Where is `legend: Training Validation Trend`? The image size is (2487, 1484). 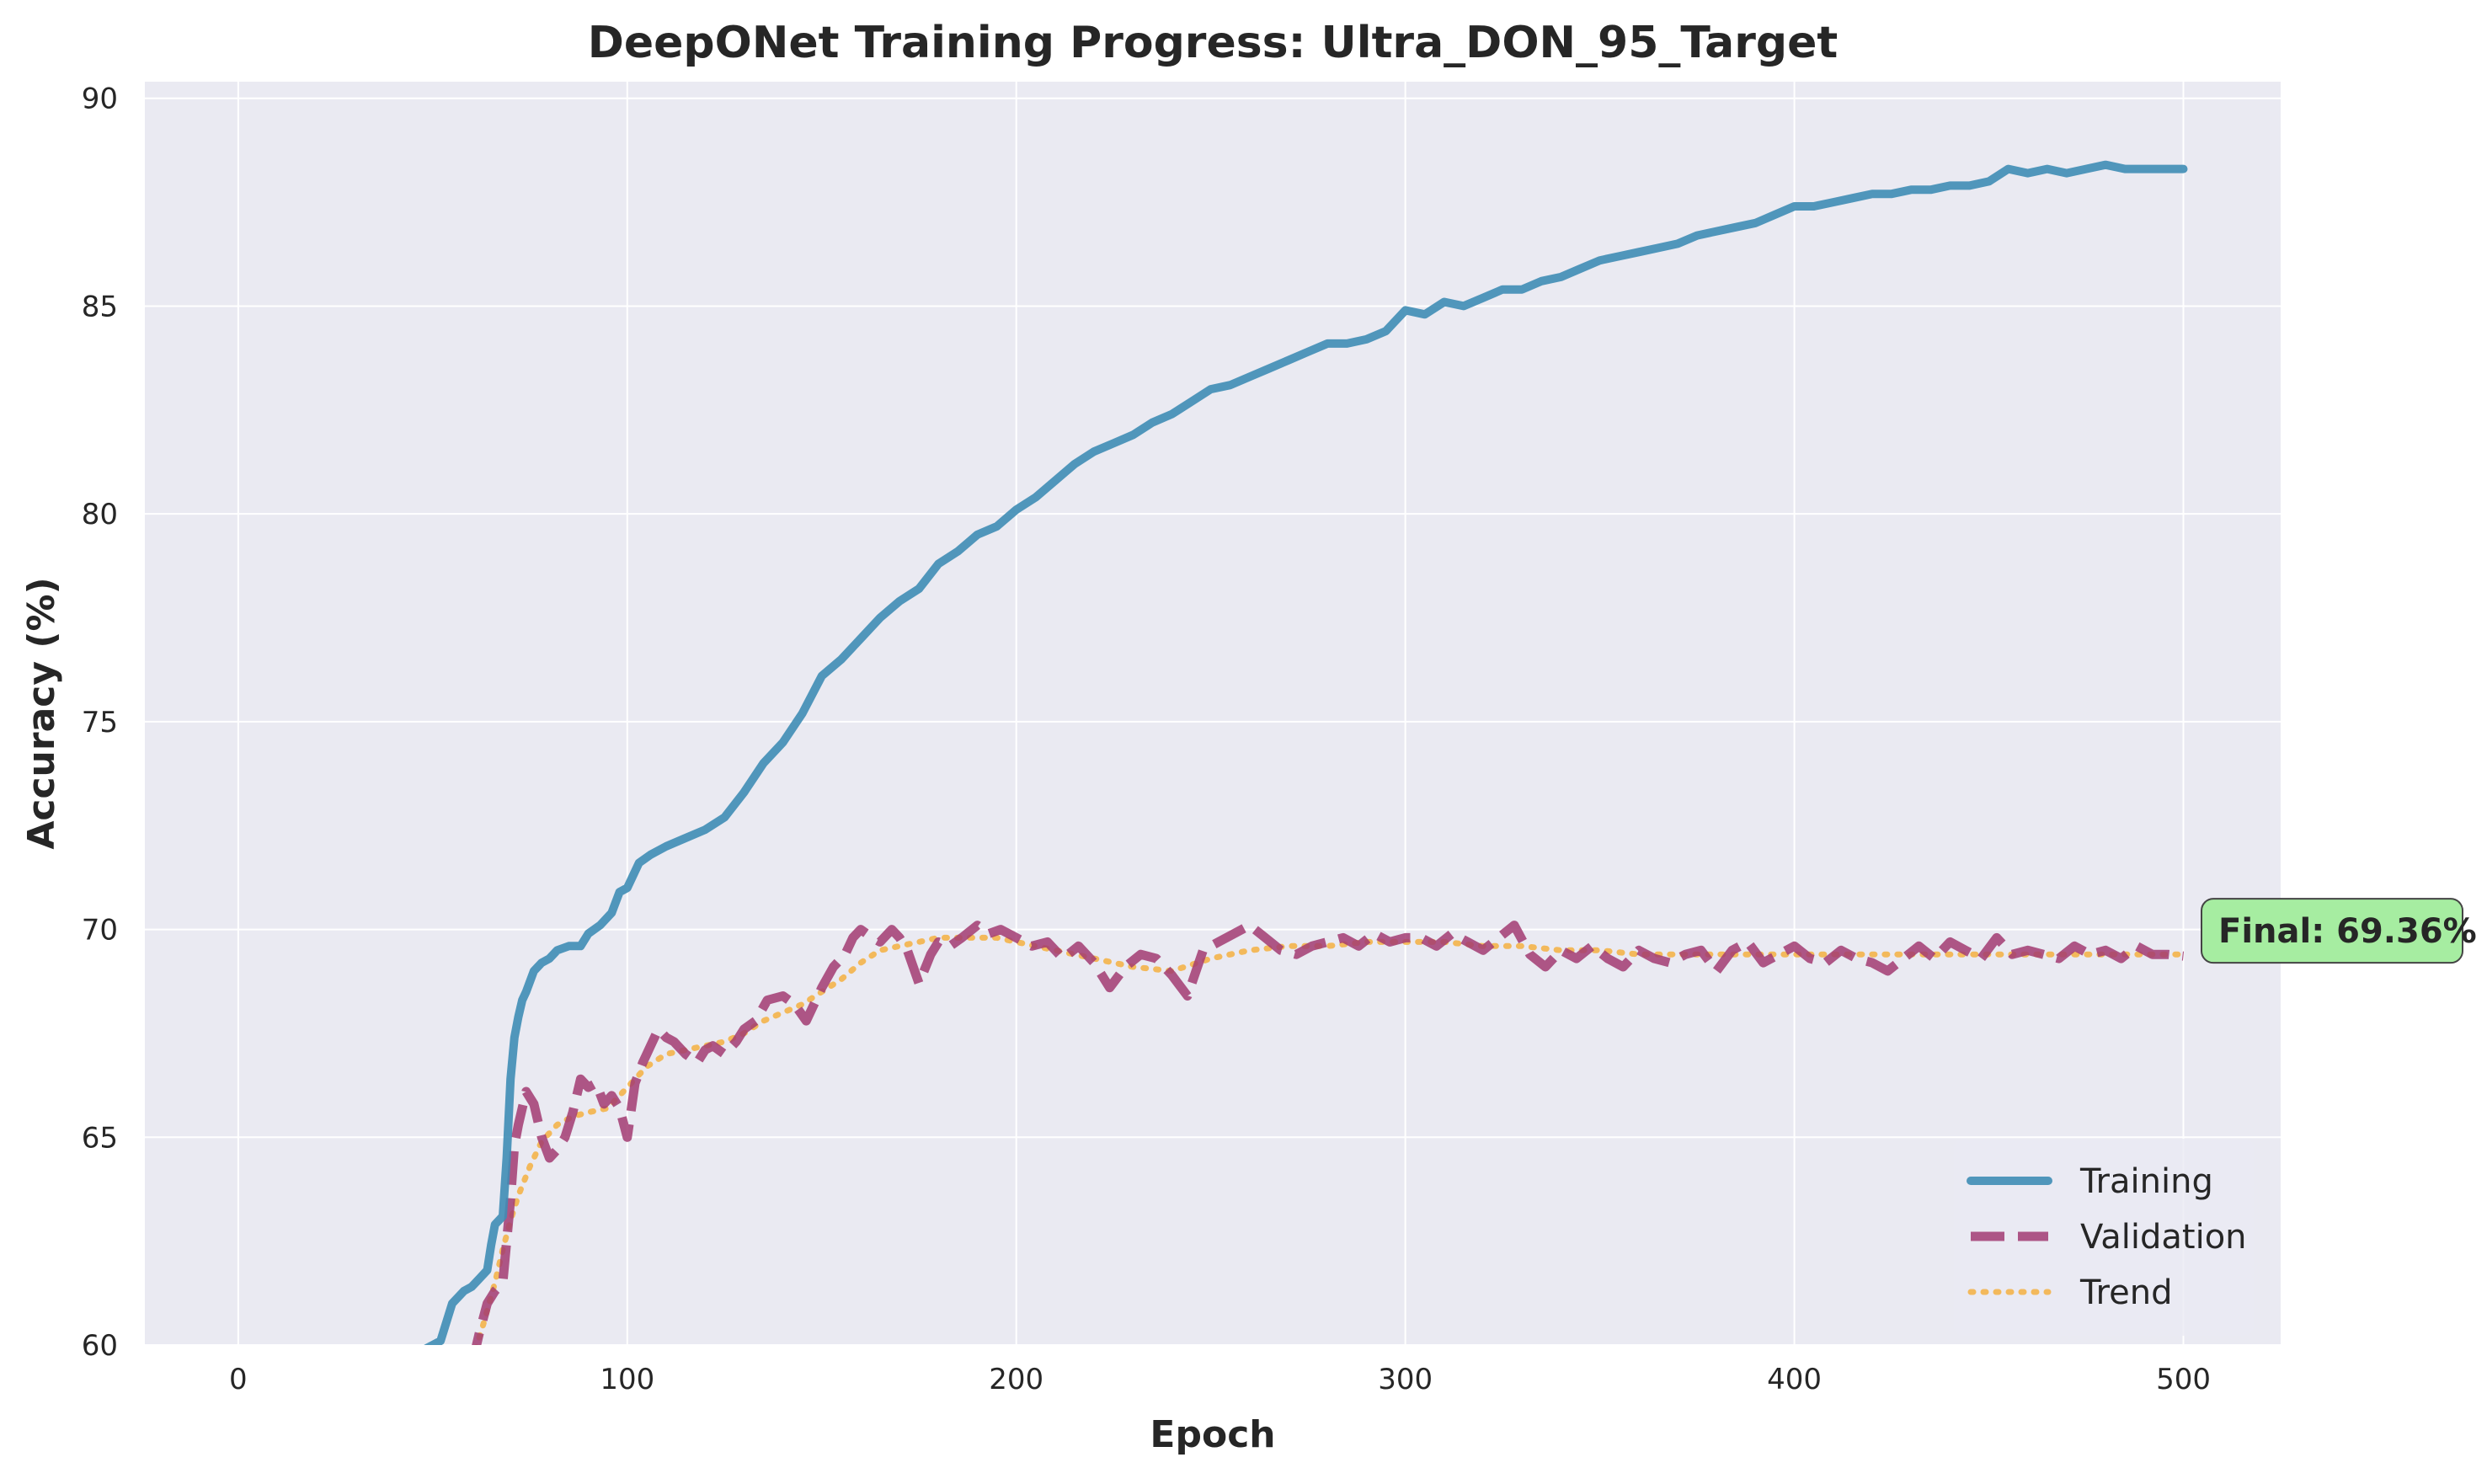
legend: Training Validation Trend is located at coordinates (2104, 1237).